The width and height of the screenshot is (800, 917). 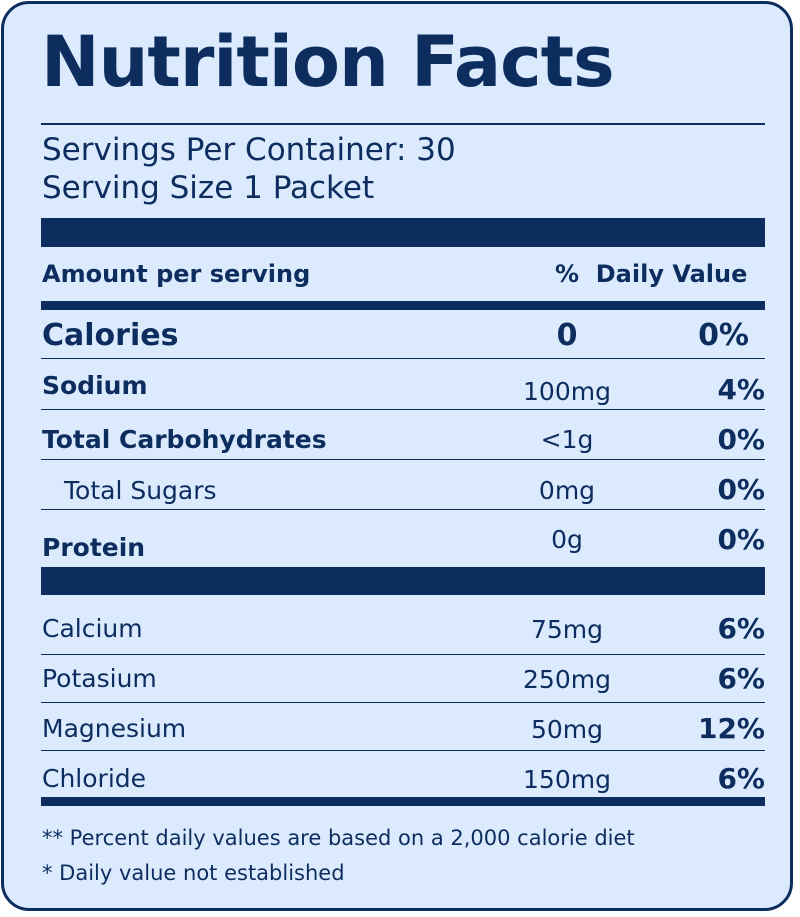 I want to click on footnote-not-established: * Daily value not established, so click(x=193, y=873).